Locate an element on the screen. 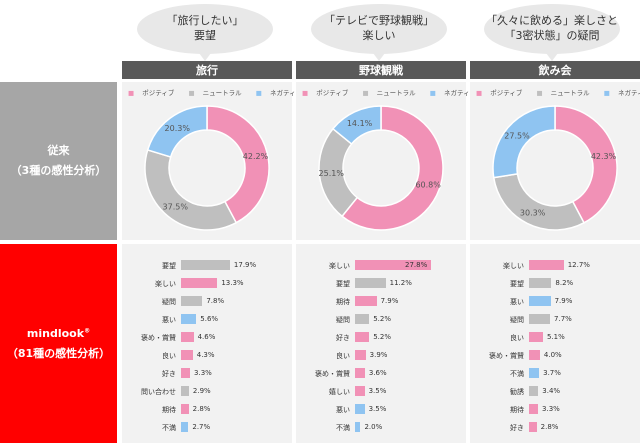 The width and height of the screenshot is (640, 443). bar-row: 悪い 5.6% is located at coordinates (207, 319).